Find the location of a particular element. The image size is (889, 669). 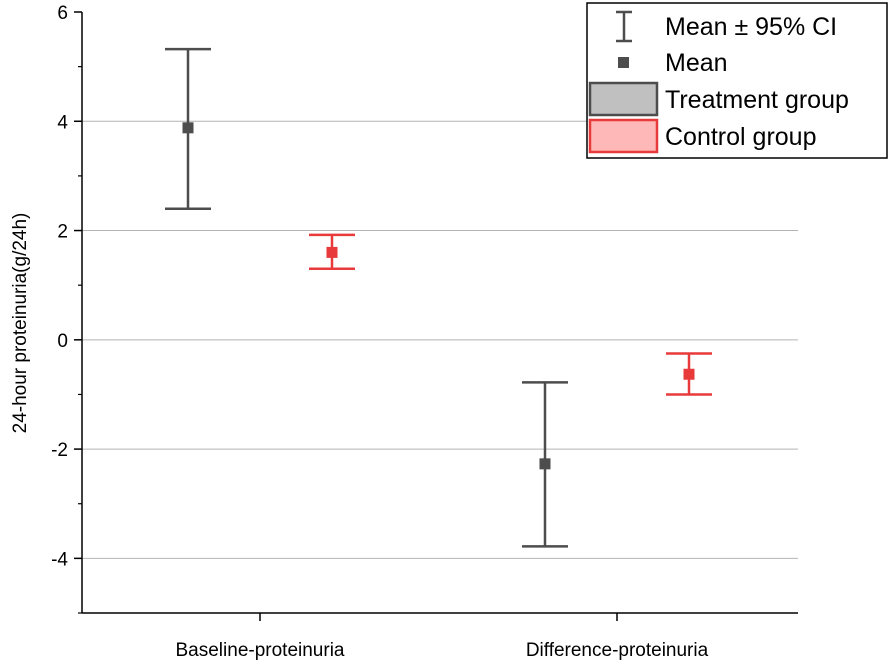

legend-control-swatch is located at coordinates (623, 136).